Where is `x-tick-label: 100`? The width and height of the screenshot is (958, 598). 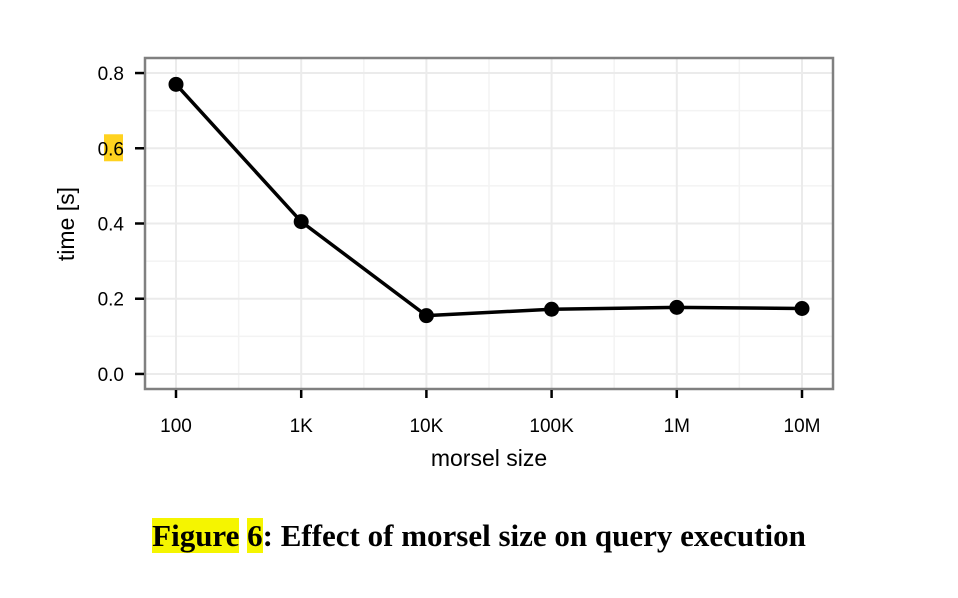
x-tick-label: 100 is located at coordinates (176, 426).